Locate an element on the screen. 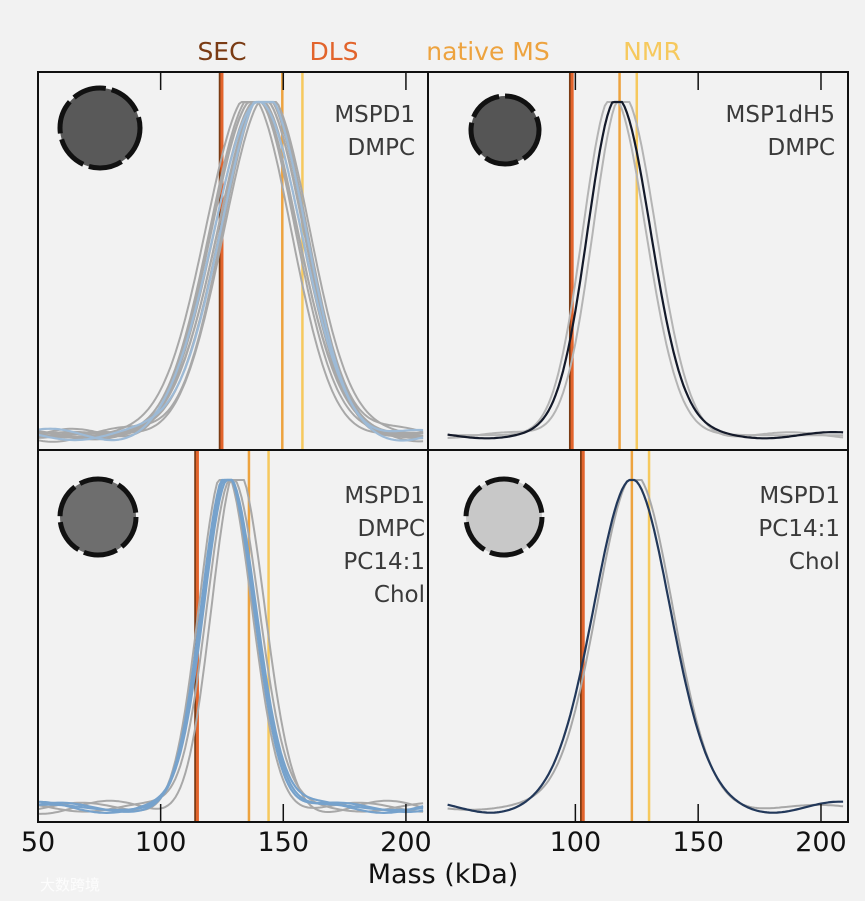  x-tick-label: 50 is located at coordinates (38, 842).